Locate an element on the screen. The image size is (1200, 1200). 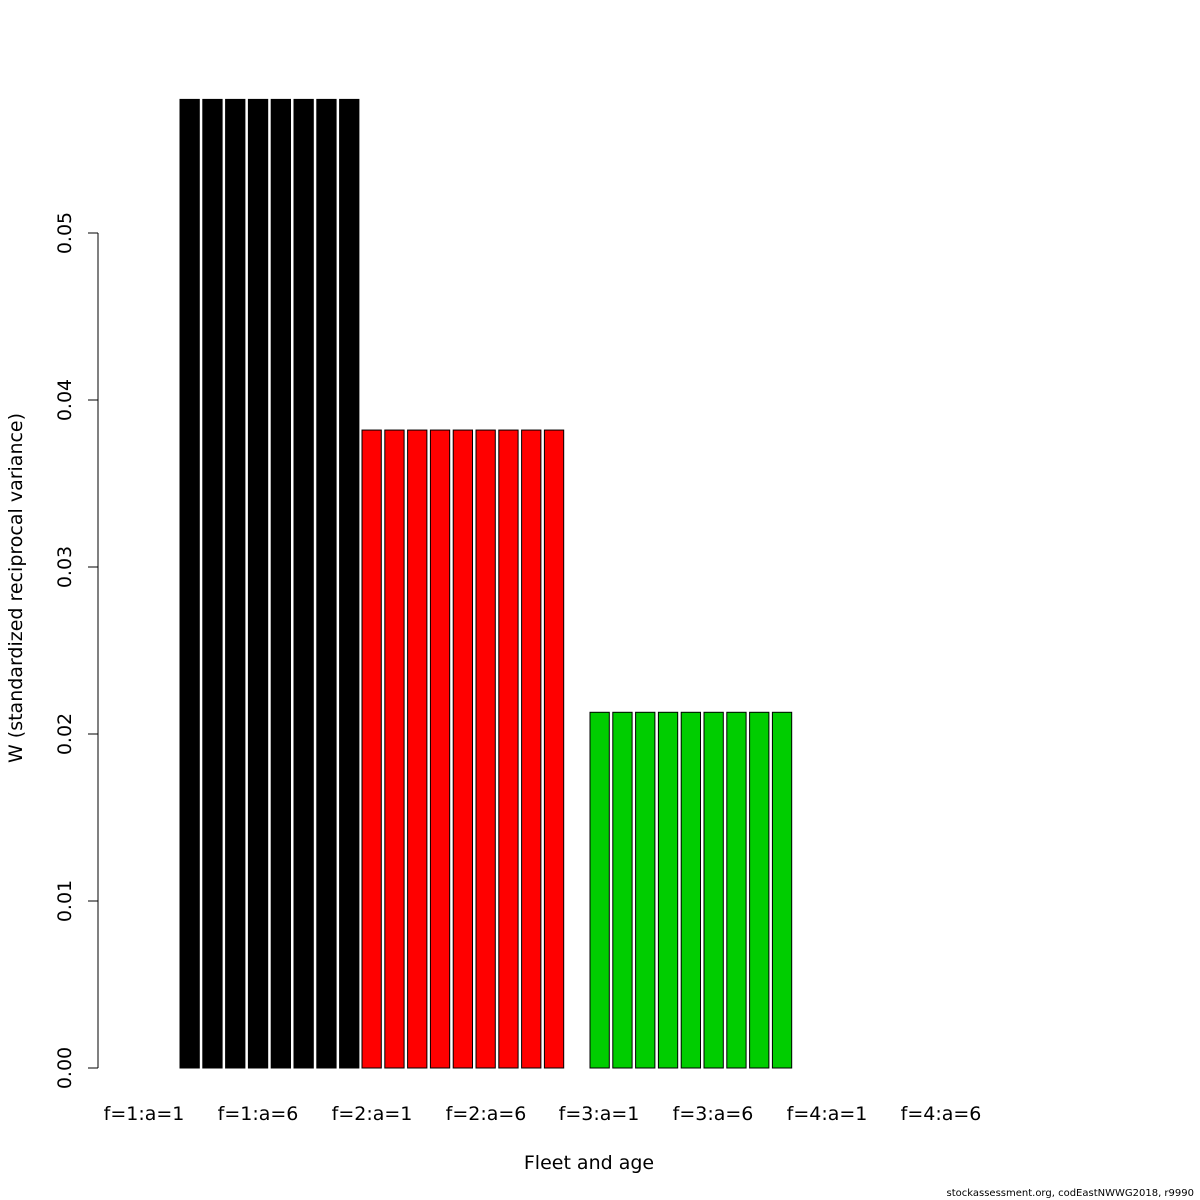
x-tick-label: f=2:a=6 is located at coordinates (486, 1114).